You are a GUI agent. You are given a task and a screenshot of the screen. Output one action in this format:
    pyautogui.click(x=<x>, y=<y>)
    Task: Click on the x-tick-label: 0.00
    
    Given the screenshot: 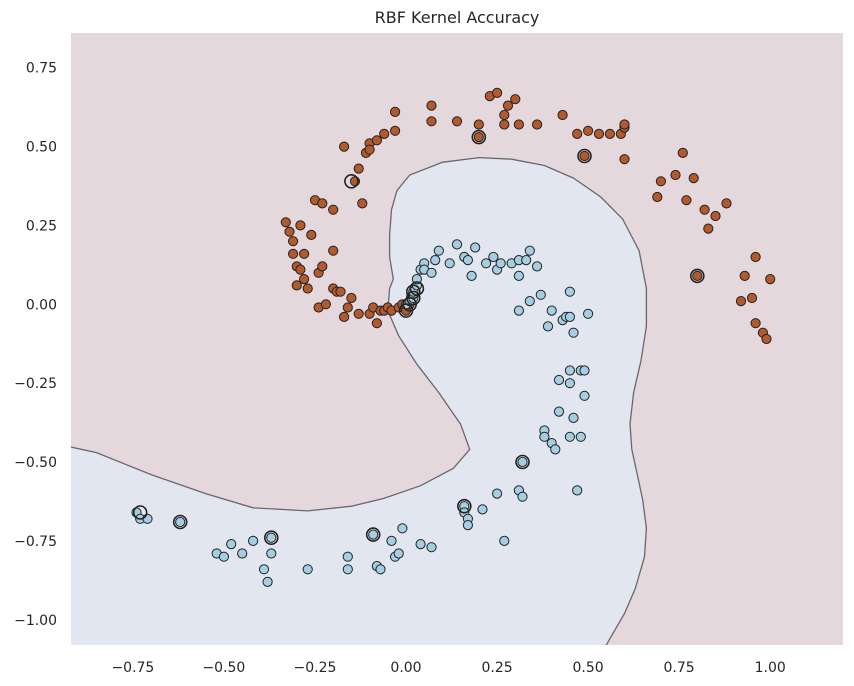 What is the action you would take?
    pyautogui.click(x=405, y=668)
    